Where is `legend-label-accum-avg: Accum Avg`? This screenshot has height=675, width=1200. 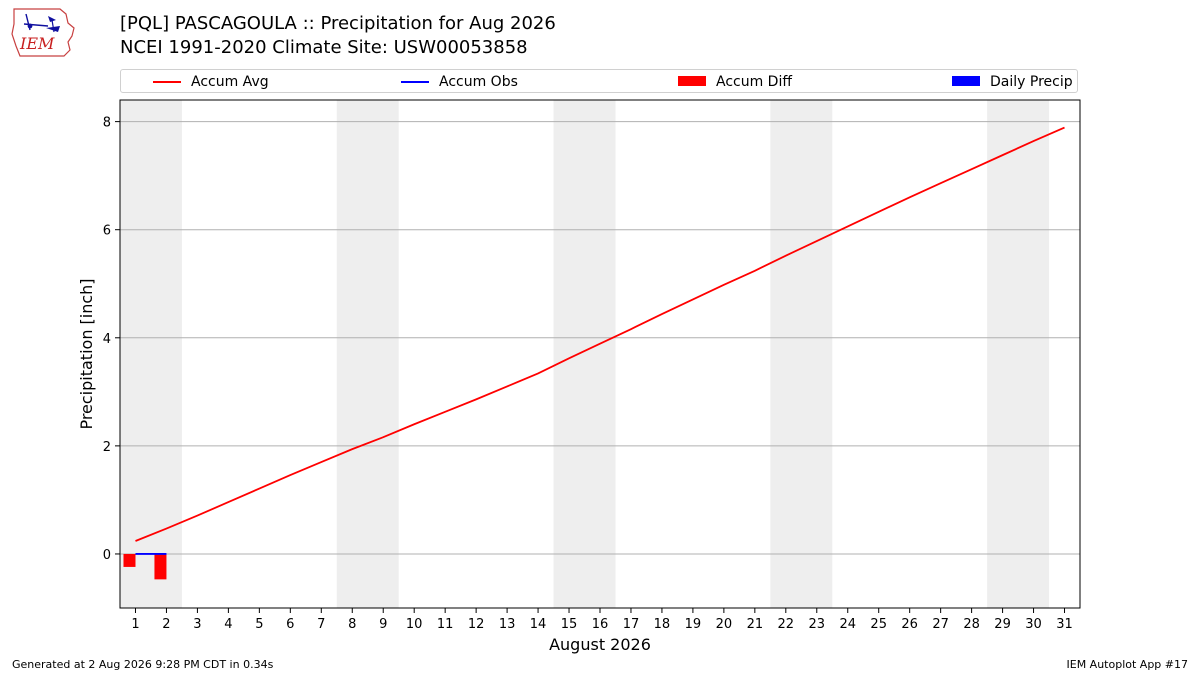 legend-label-accum-avg: Accum Avg is located at coordinates (230, 82).